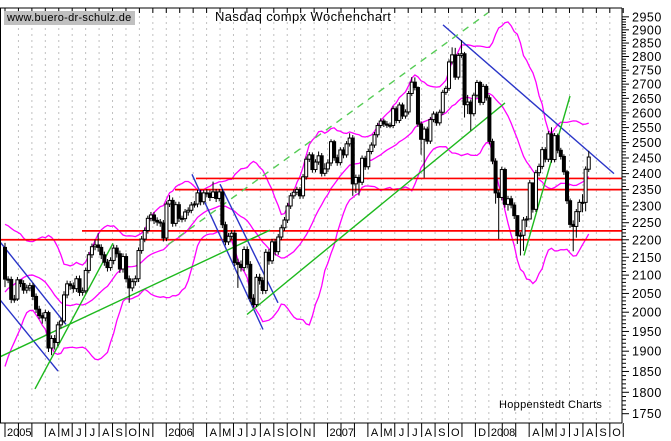 This screenshot has width=671, height=441. Describe the element at coordinates (549, 433) in the screenshot. I see `x-axis-label: M` at that location.